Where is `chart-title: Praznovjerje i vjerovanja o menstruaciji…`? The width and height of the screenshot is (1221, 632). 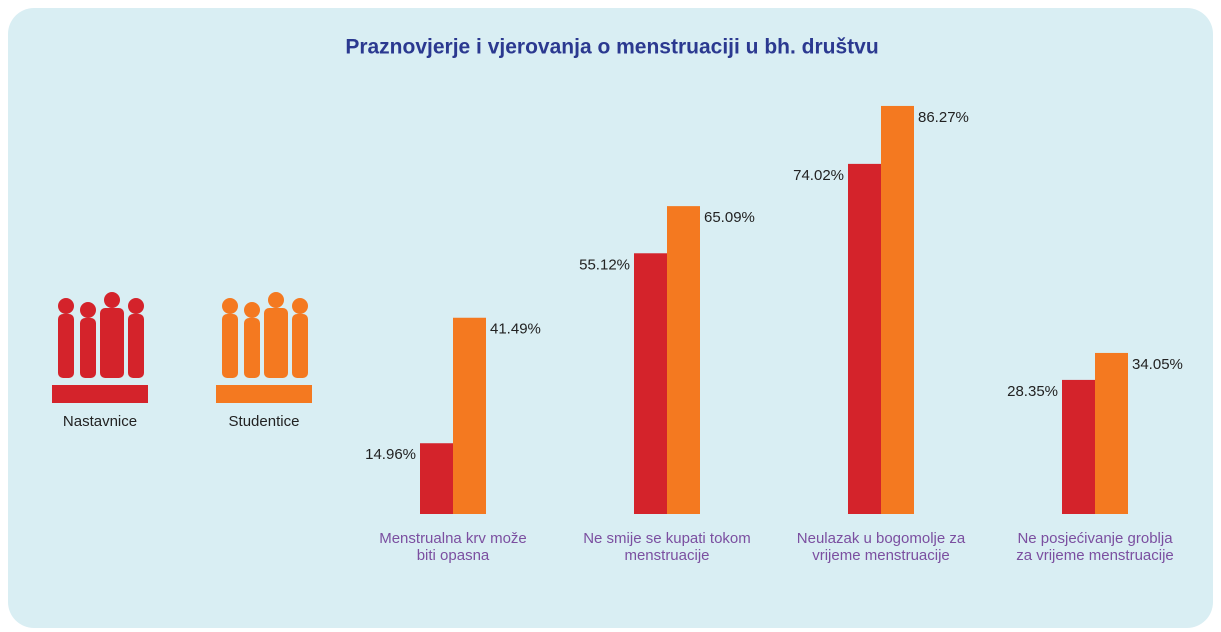
chart-title: Praznovjerje i vjerovanja o menstruaciji… is located at coordinates (611, 47).